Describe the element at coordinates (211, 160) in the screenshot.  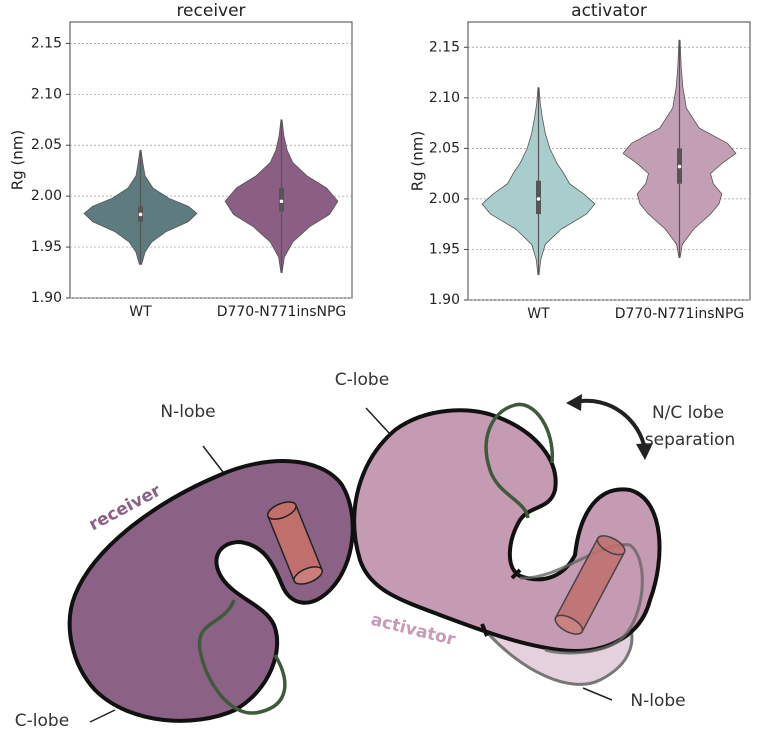
I see `plot-area` at that location.